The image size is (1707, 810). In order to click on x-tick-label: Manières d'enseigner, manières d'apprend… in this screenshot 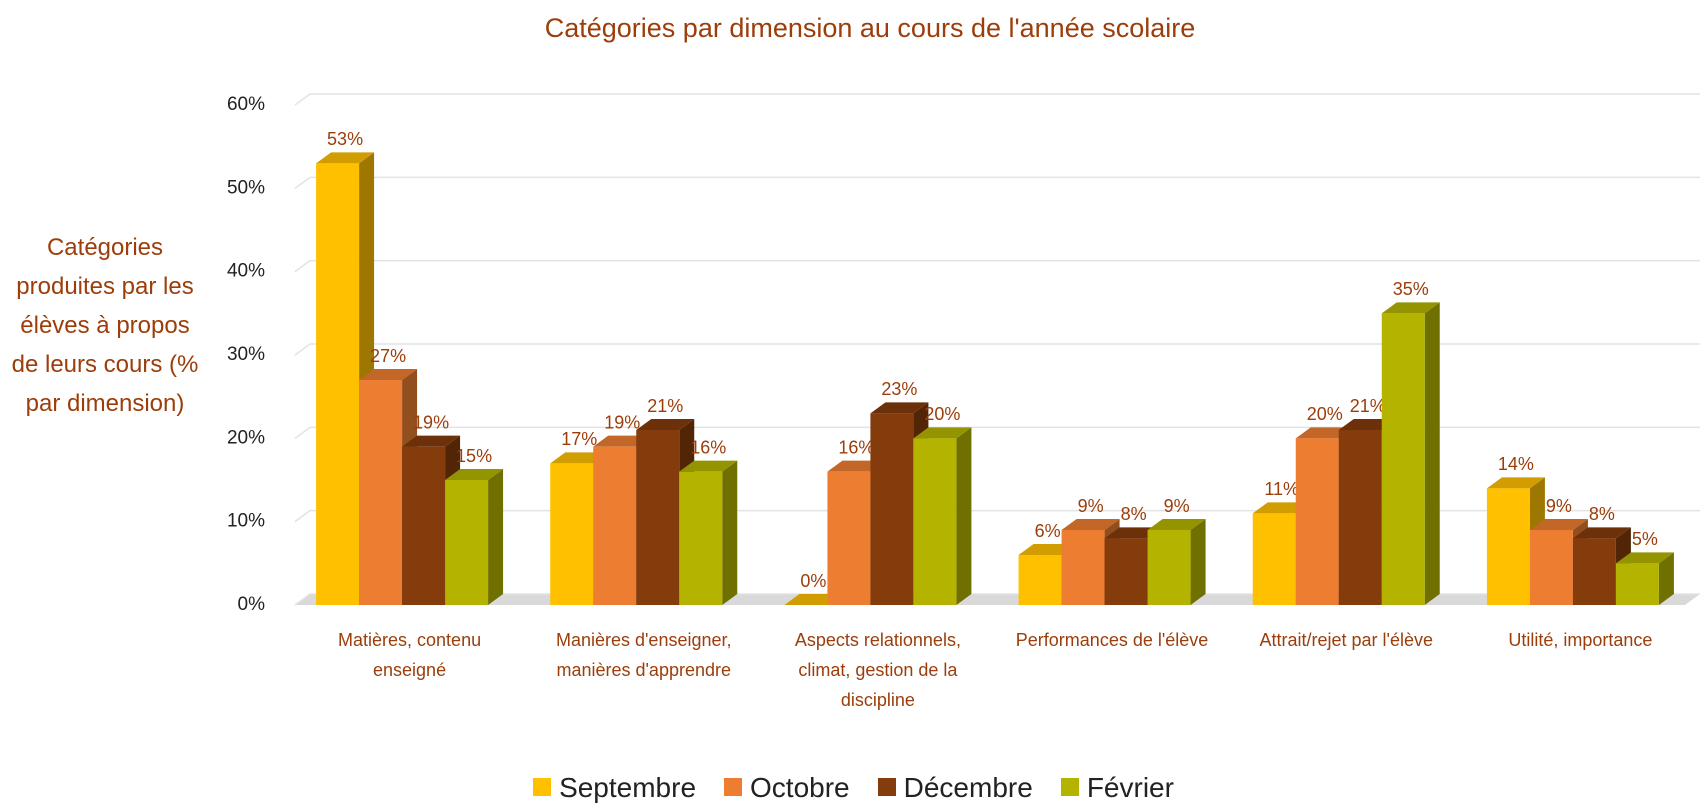, I will do `click(643, 655)`.